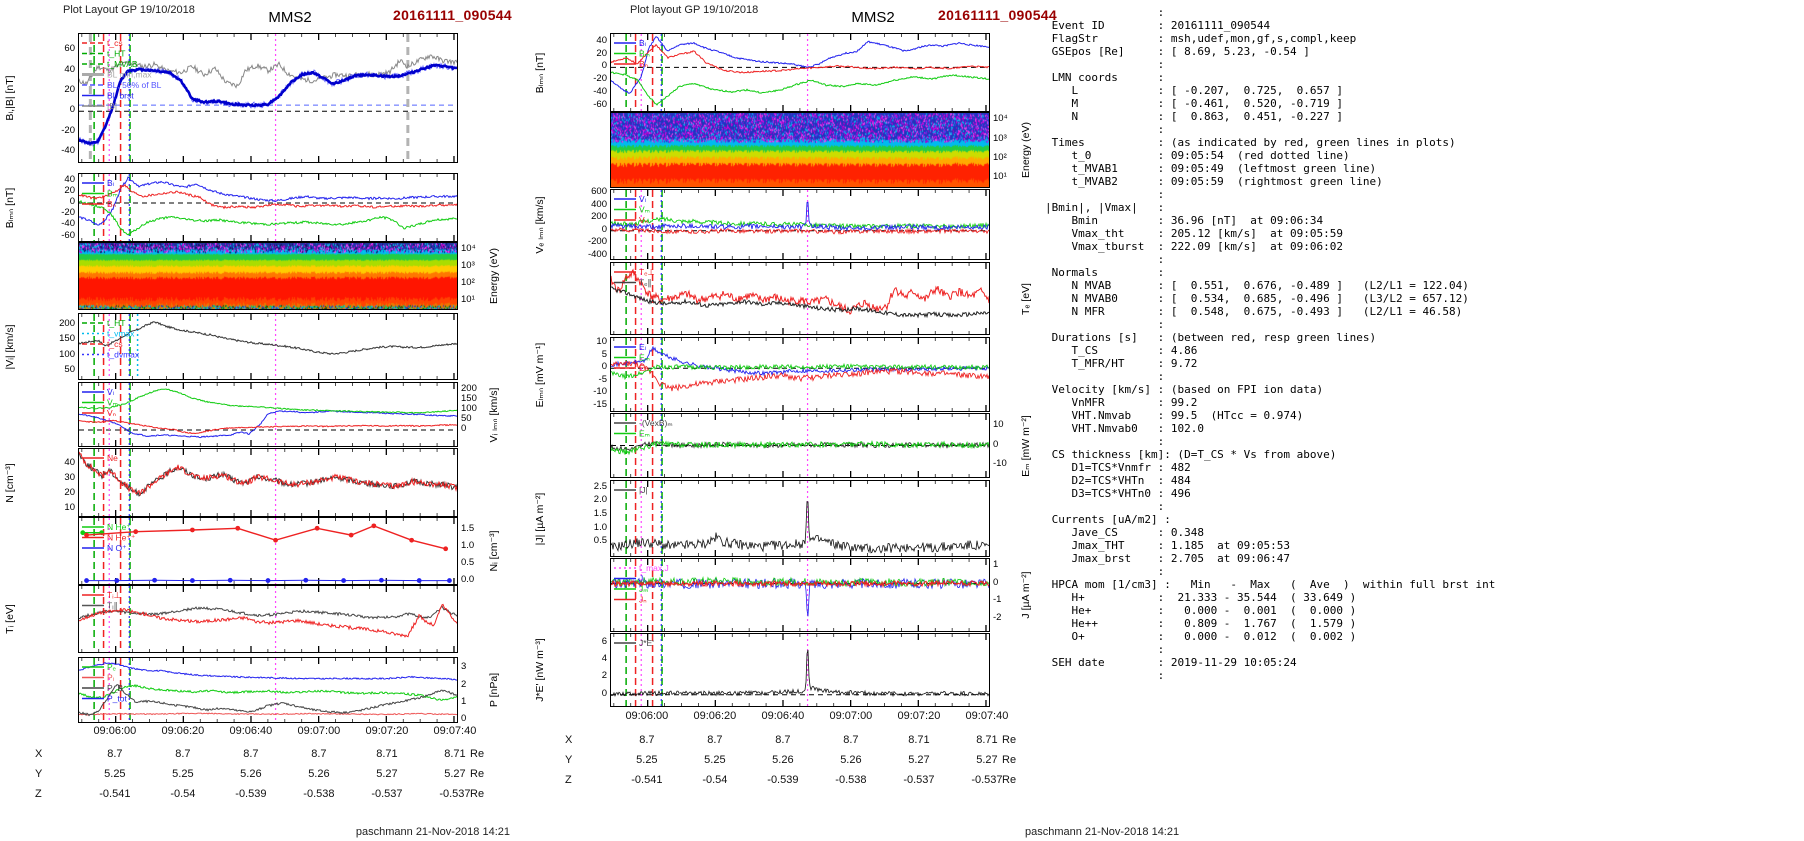  I want to click on panel-Ve_LMN: Vₑ ₗₘₙ [km/s] 600 400 200 0 -200 -400 Vₗ Vₘ Vₙ, so click(787, 223).